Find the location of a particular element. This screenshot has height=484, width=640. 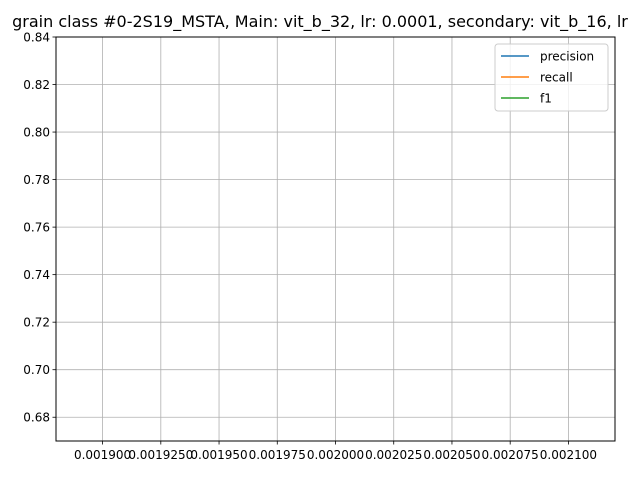

legend-label-f1: f1 is located at coordinates (546, 98).